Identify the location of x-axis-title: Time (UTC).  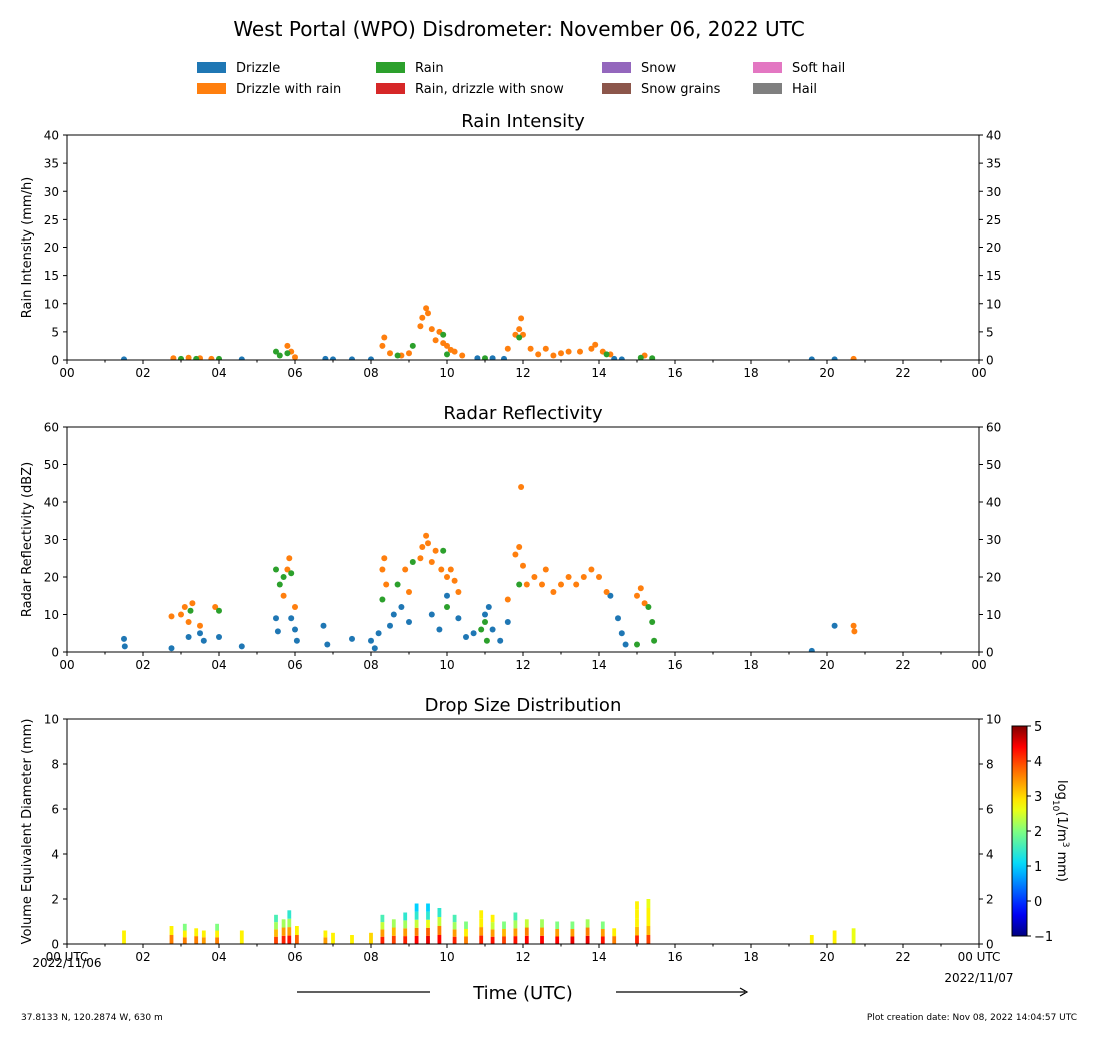
(522, 993).